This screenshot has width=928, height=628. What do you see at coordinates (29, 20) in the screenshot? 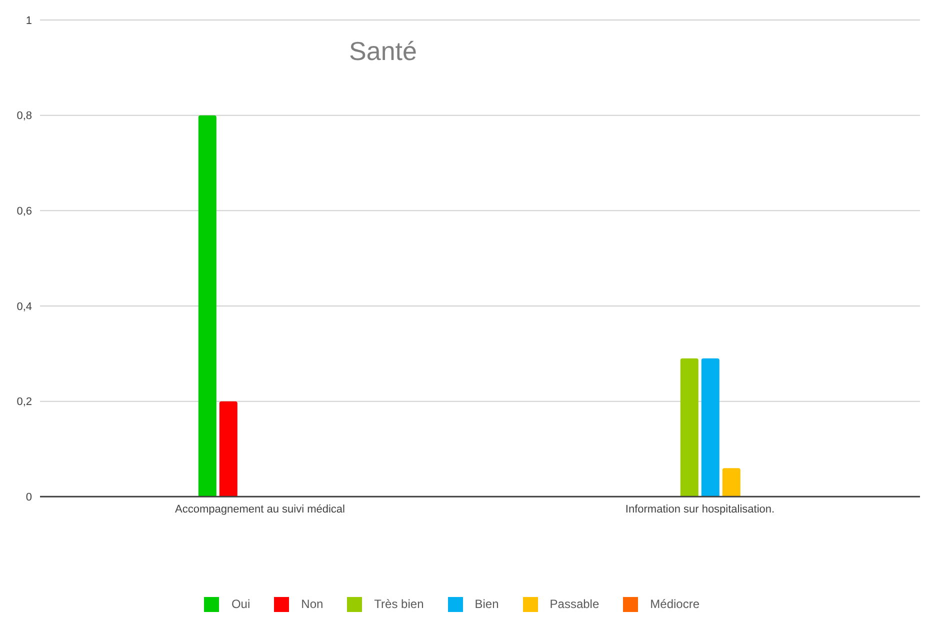
I see `y-tick-label: 1` at bounding box center [29, 20].